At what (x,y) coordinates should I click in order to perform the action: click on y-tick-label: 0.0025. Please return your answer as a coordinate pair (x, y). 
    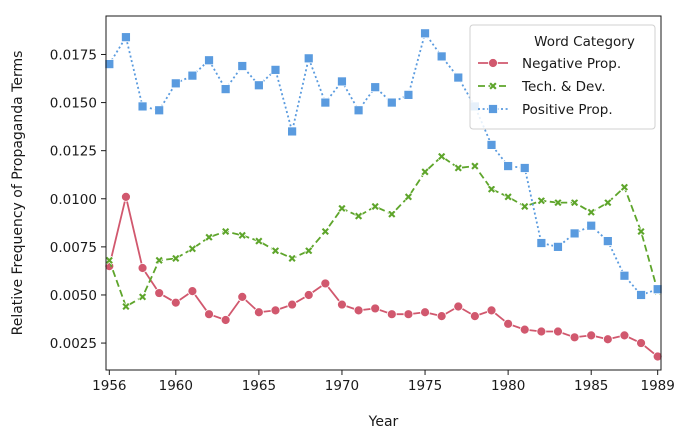
    Looking at the image, I should click on (73, 344).